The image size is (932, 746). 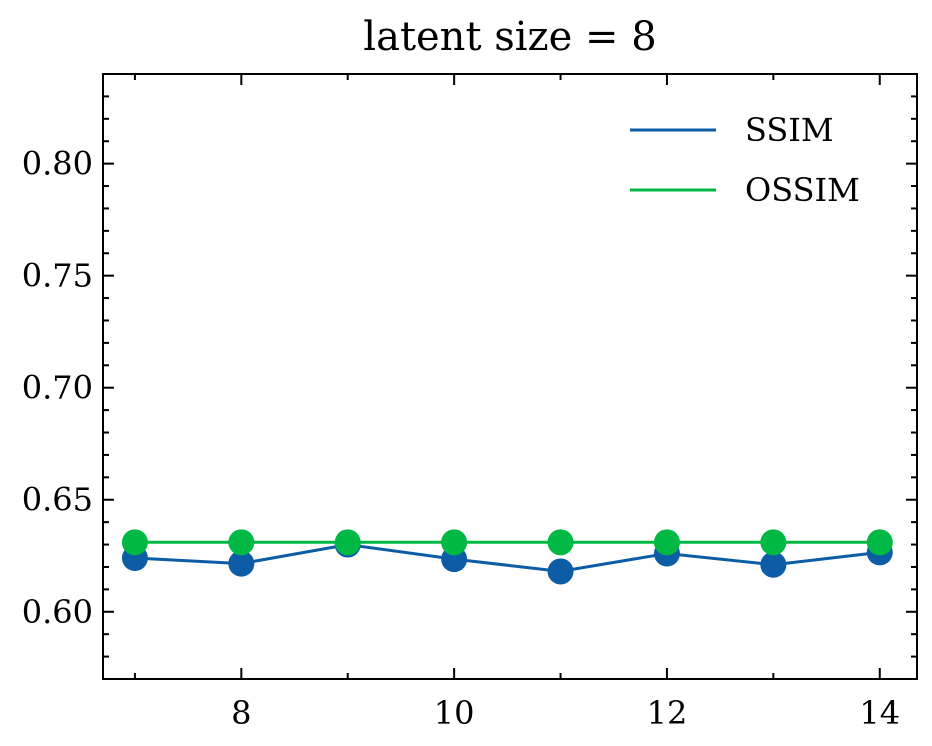 What do you see at coordinates (802, 190) in the screenshot?
I see `ossim-legend-label: OSSIM` at bounding box center [802, 190].